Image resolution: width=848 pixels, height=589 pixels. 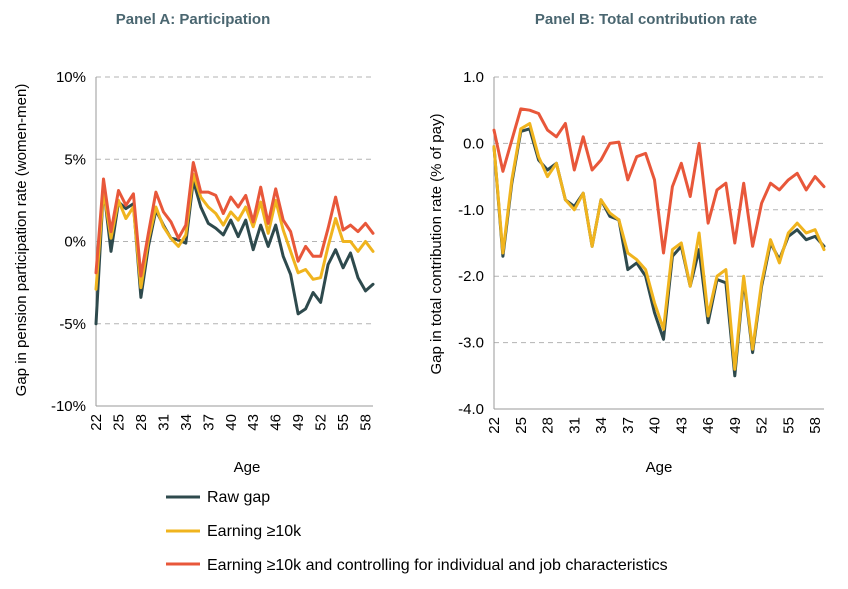 I want to click on panel-a-x-axis-title: Age, so click(x=247, y=467).